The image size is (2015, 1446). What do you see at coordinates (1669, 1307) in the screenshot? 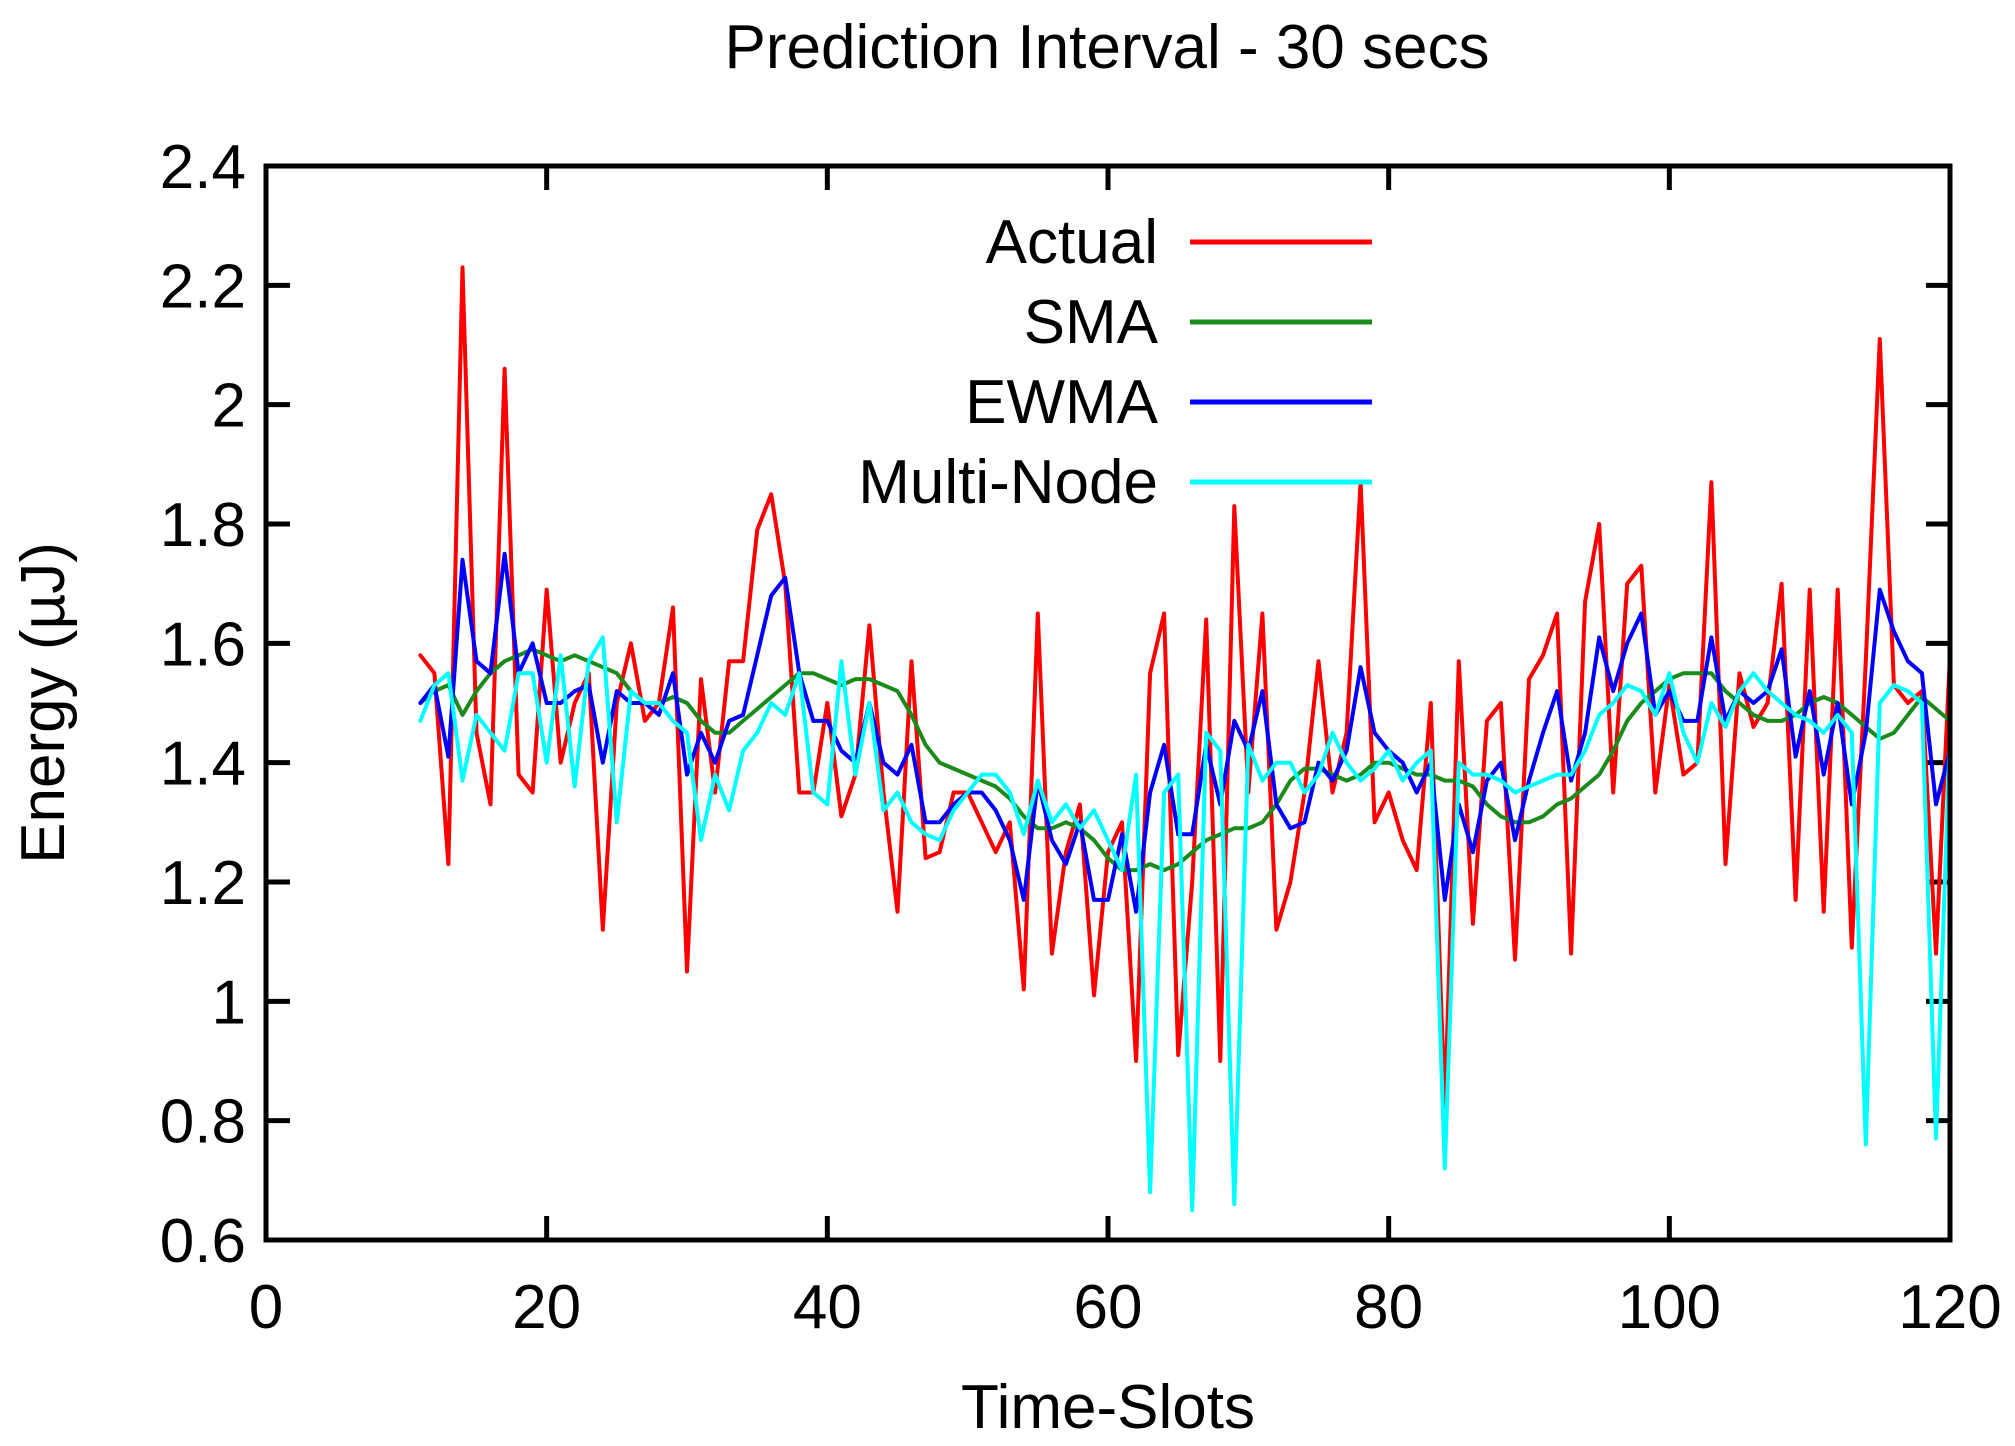
I see `x-tick-label: 100` at bounding box center [1669, 1307].